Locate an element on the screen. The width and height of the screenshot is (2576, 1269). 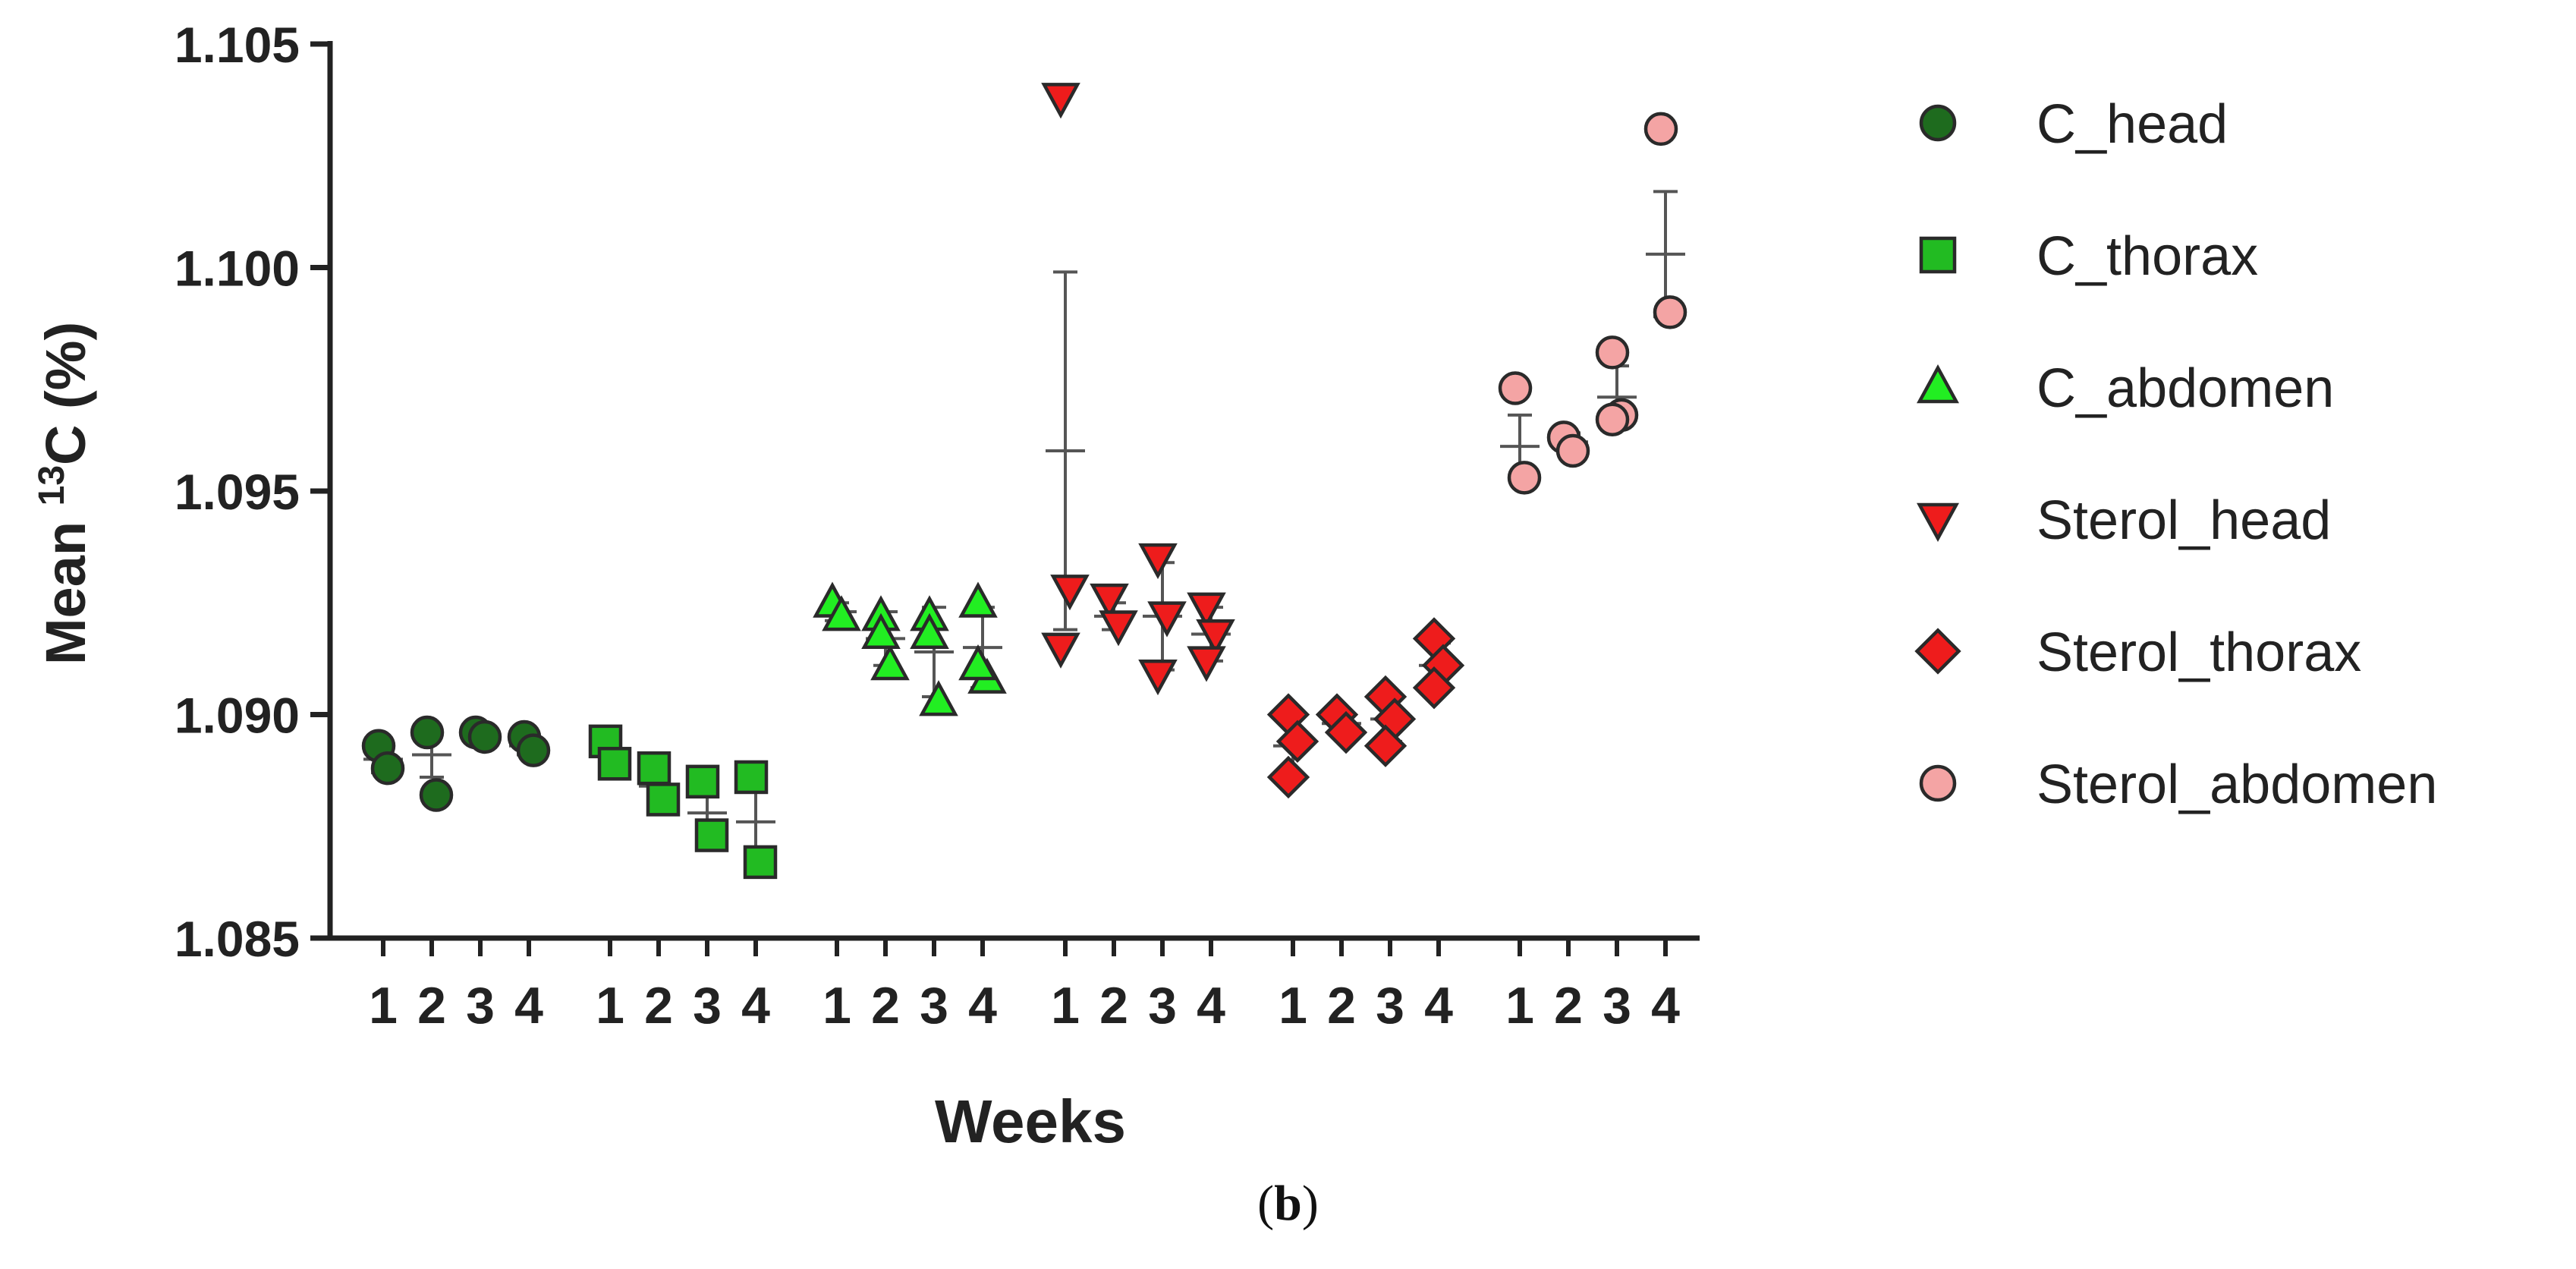
legend-label: C_head is located at coordinates (2132, 124).